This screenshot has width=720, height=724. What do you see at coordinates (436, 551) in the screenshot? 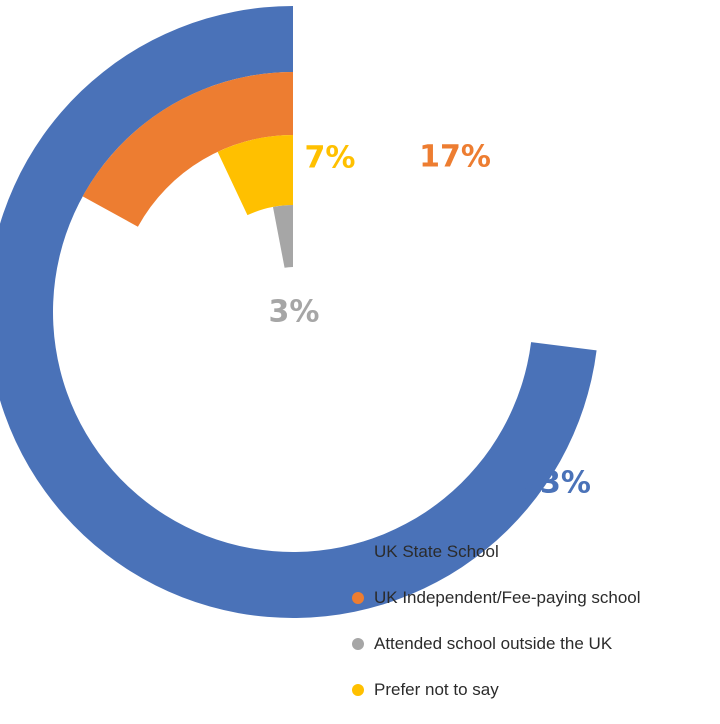
I see `legend-label-uk-state-school: UK State School` at bounding box center [436, 551].